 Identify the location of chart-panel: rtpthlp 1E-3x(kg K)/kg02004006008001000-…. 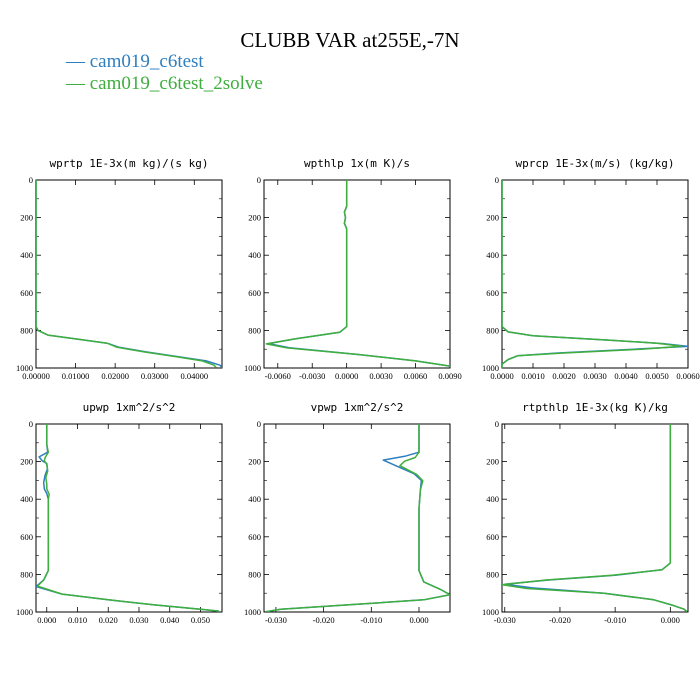
(585, 513).